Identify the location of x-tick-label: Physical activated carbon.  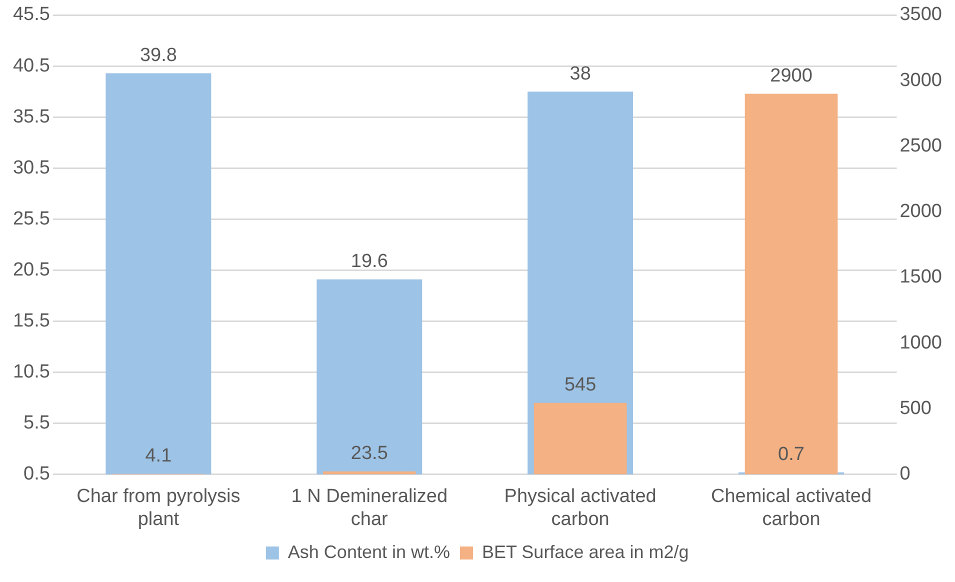
(580, 508).